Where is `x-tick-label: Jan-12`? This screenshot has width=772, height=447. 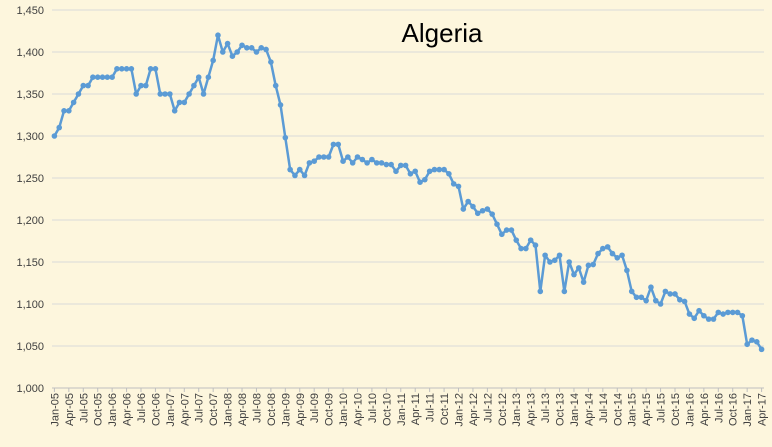 x-tick-label: Jan-12 is located at coordinates (460, 410).